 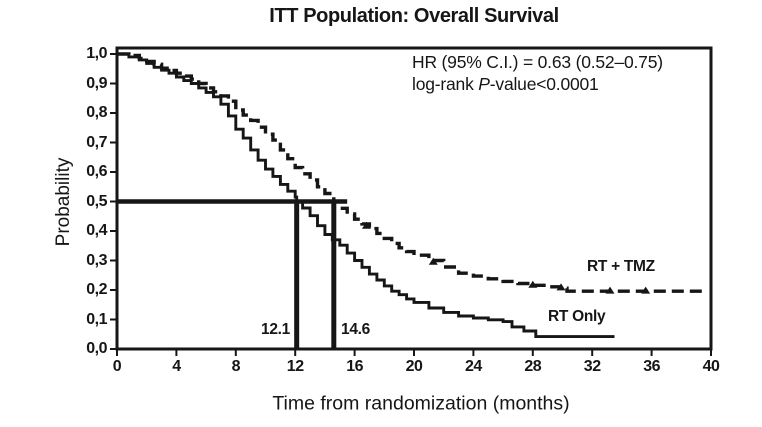 I want to click on x-tick-label: 32, so click(x=592, y=366).